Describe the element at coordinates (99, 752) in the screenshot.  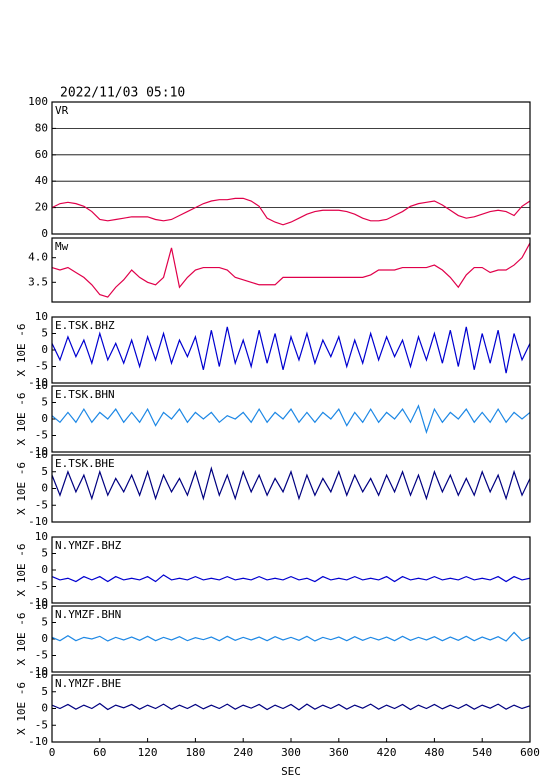
I see `x-tick-label: 60` at that location.